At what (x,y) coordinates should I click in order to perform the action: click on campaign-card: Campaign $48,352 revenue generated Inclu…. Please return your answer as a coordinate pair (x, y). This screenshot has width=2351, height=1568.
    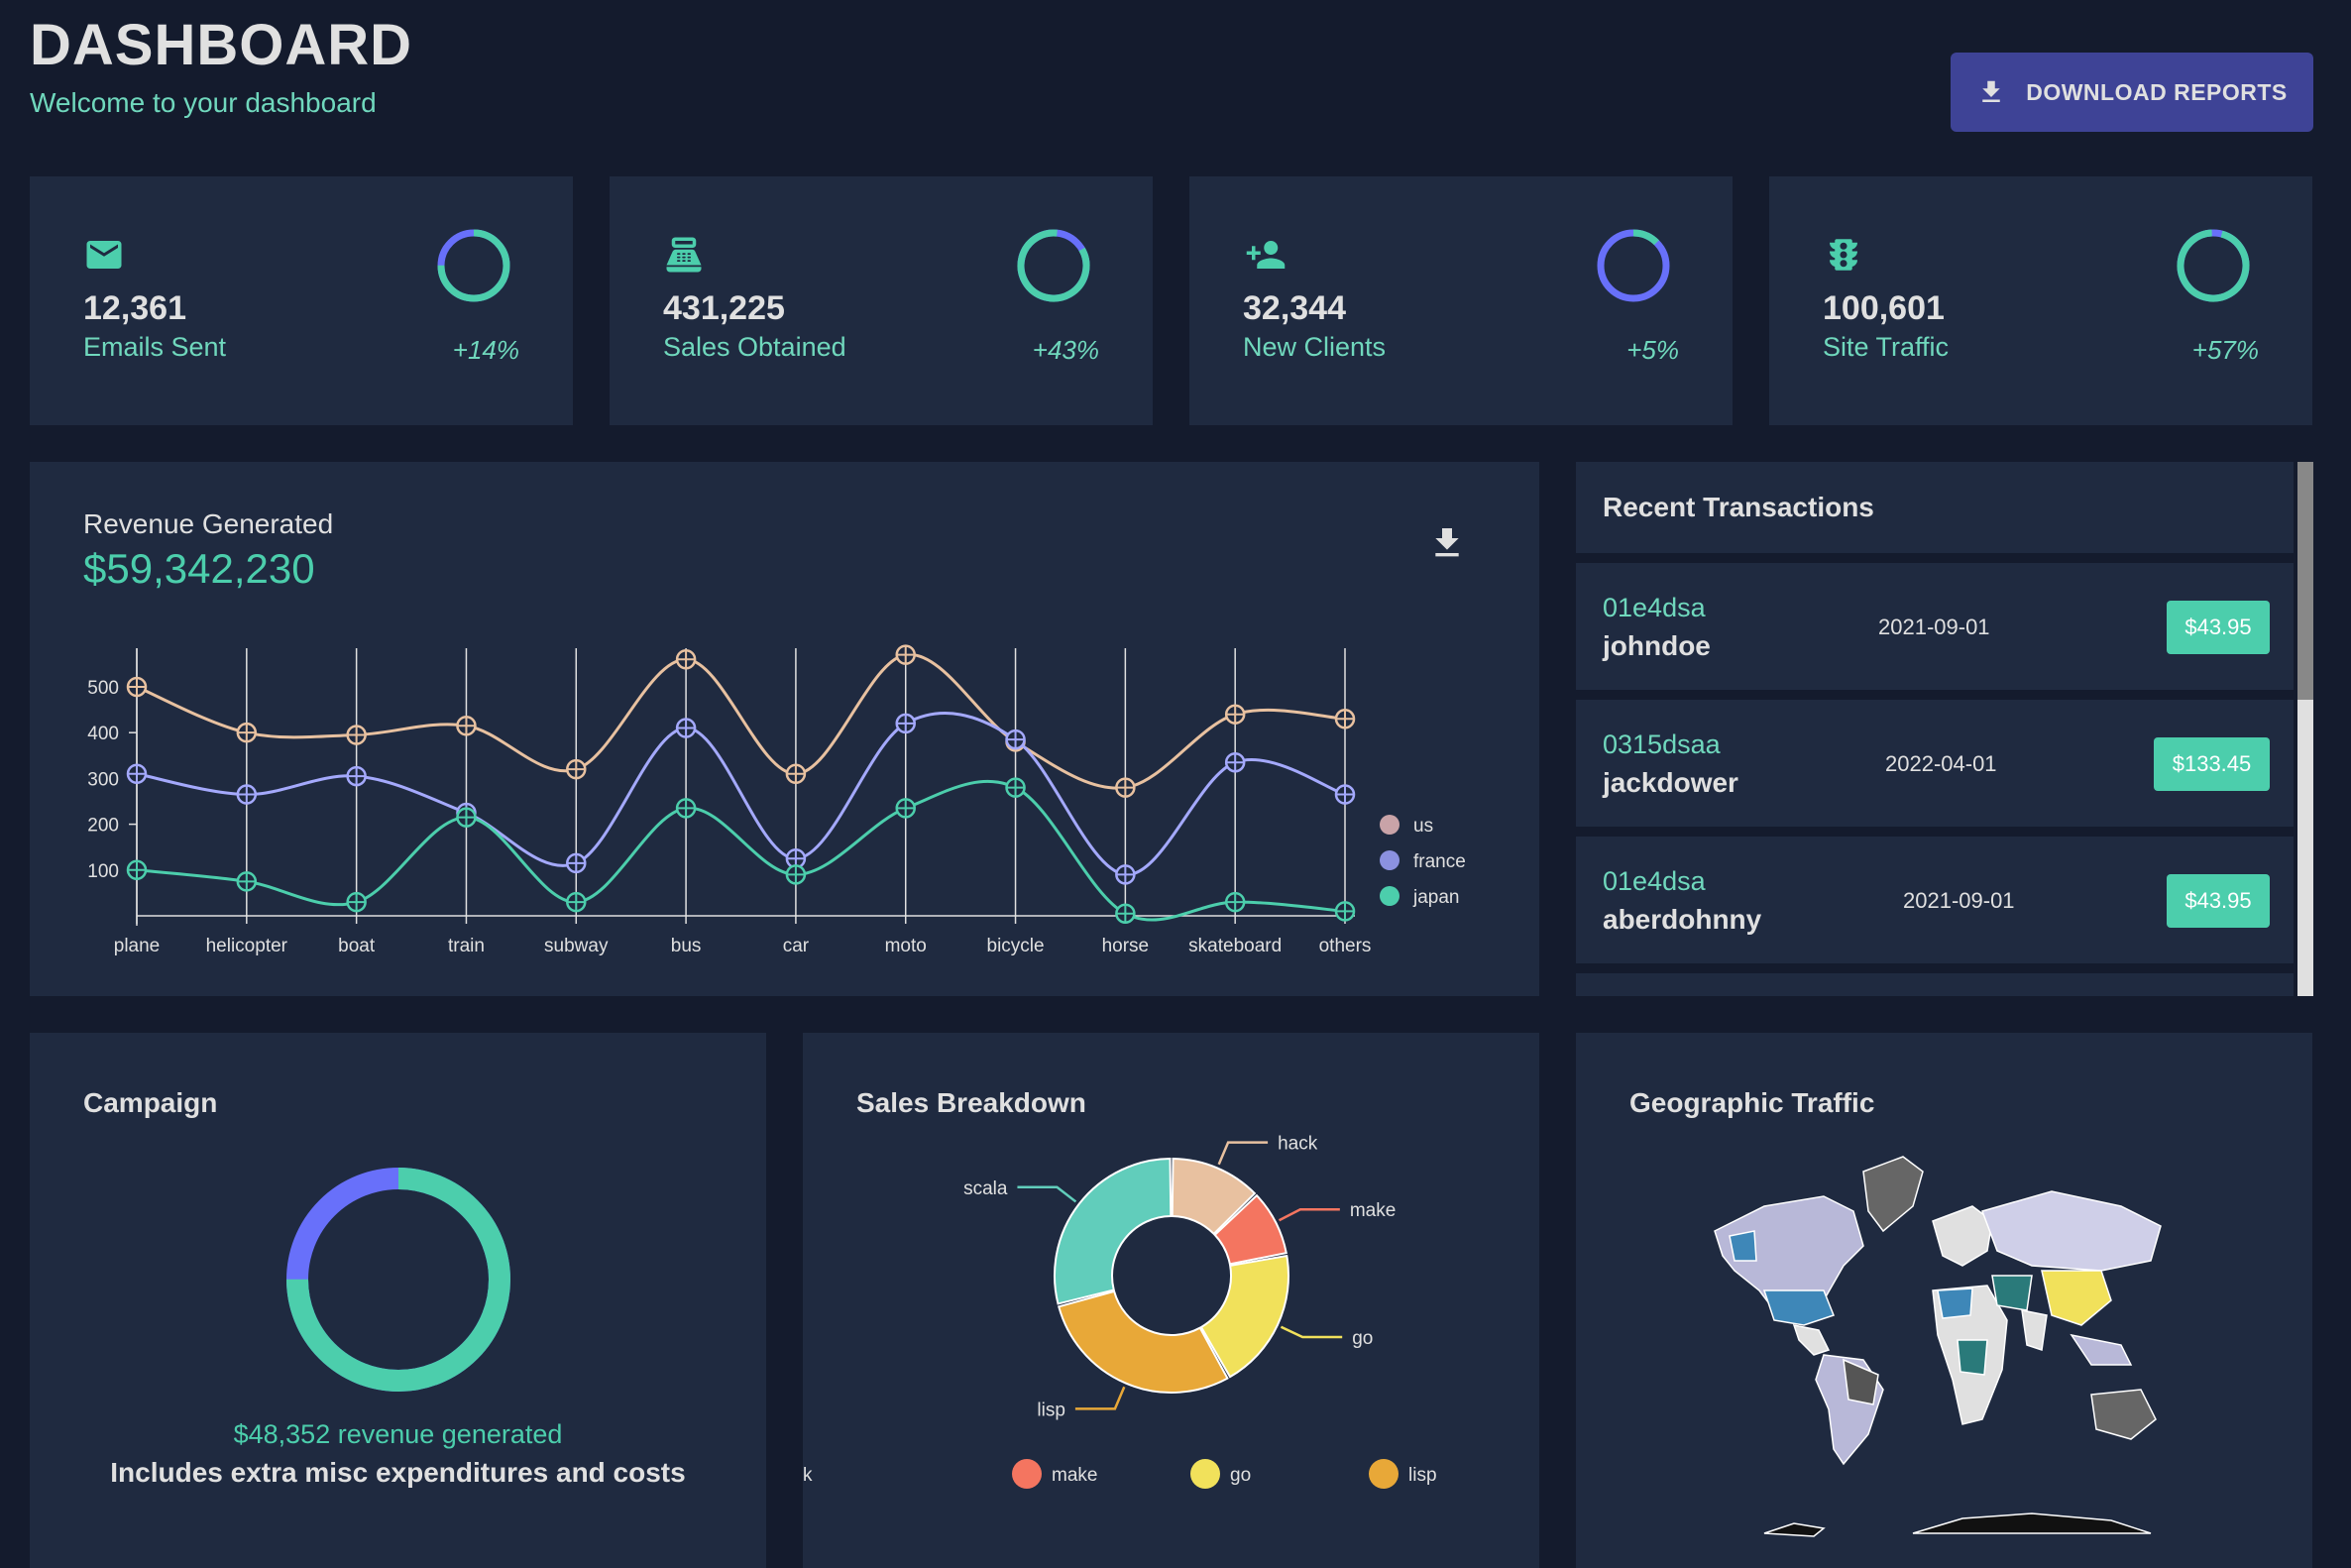
    Looking at the image, I should click on (398, 1300).